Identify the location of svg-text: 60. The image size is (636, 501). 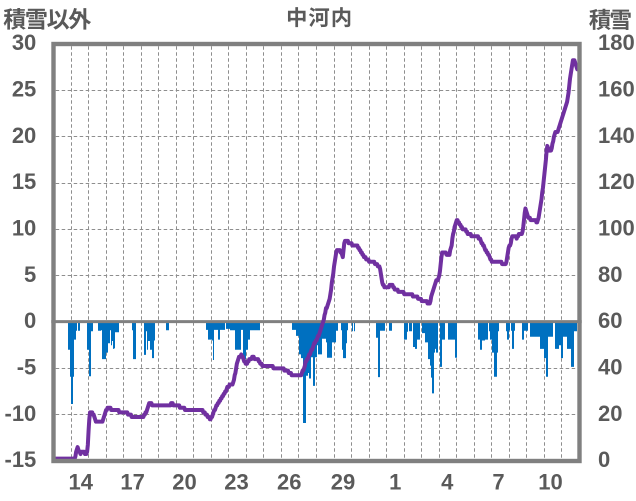
(610, 320).